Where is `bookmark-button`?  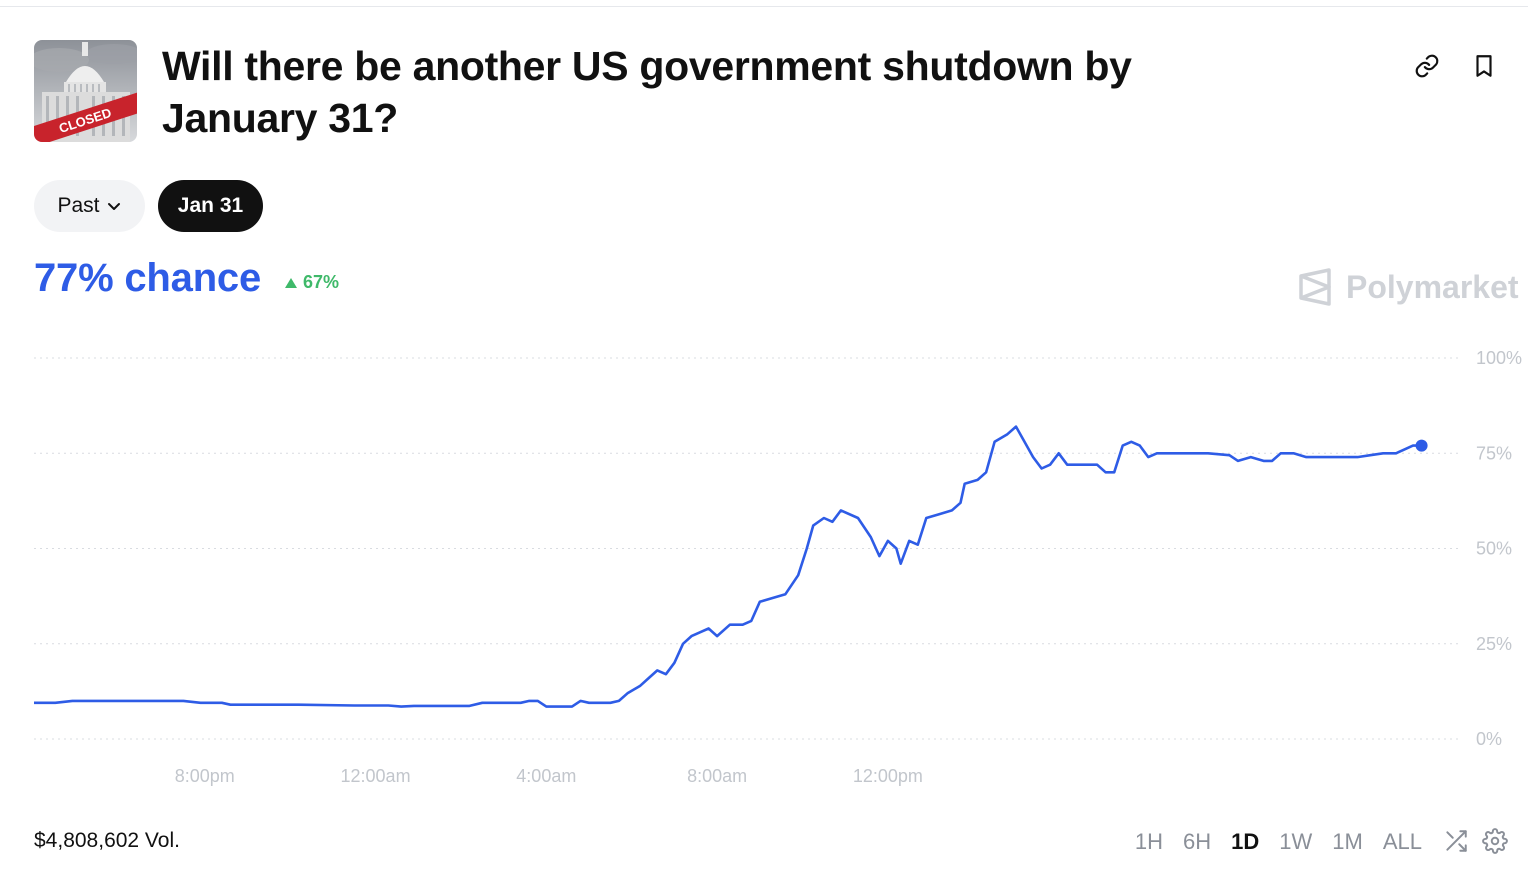
bookmark-button is located at coordinates (1484, 66).